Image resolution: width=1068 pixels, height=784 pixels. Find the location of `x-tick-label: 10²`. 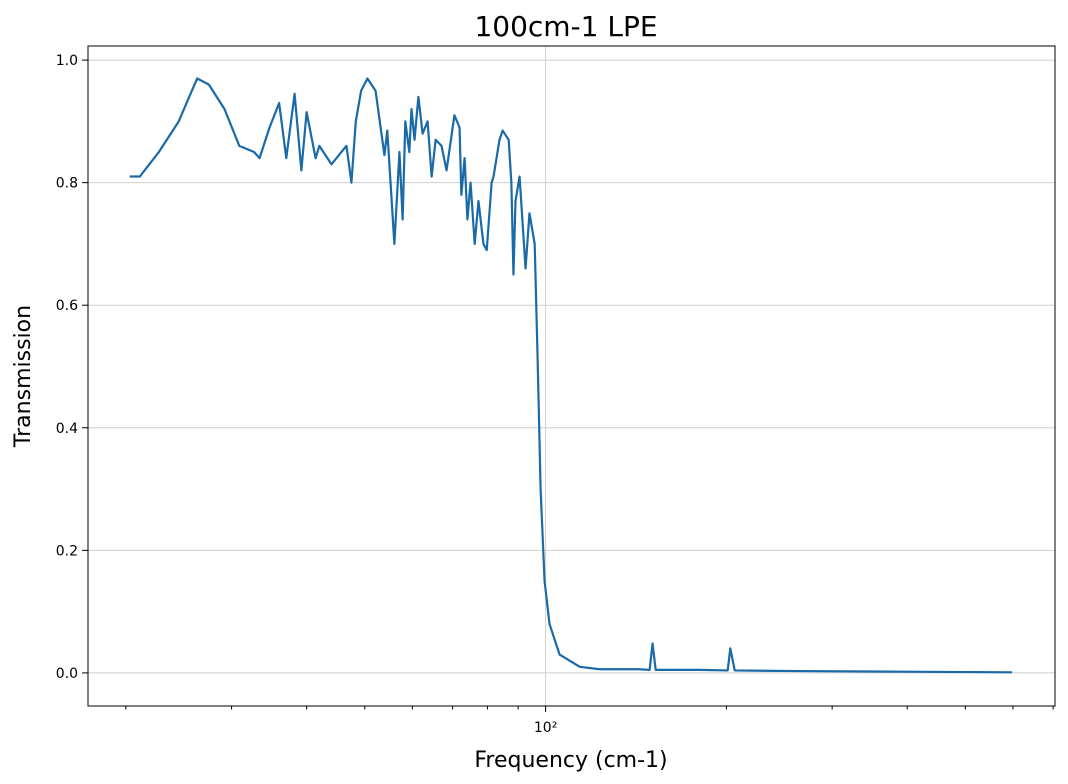

x-tick-label: 10² is located at coordinates (545, 728).